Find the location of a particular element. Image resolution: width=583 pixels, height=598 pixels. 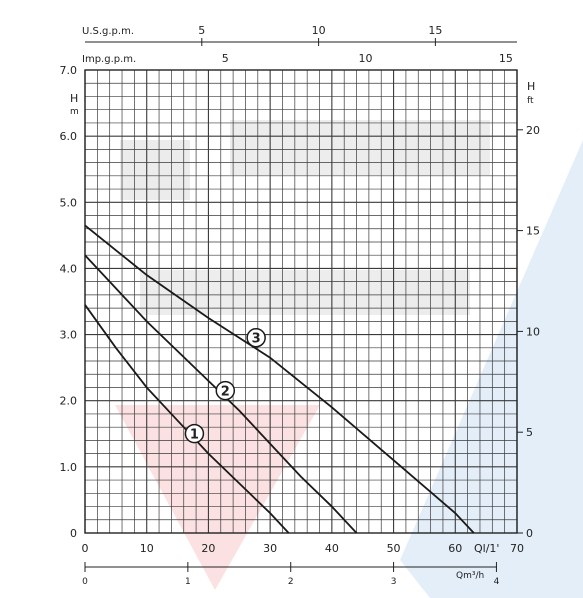

curve-2-label: 2 is located at coordinates (225, 392).